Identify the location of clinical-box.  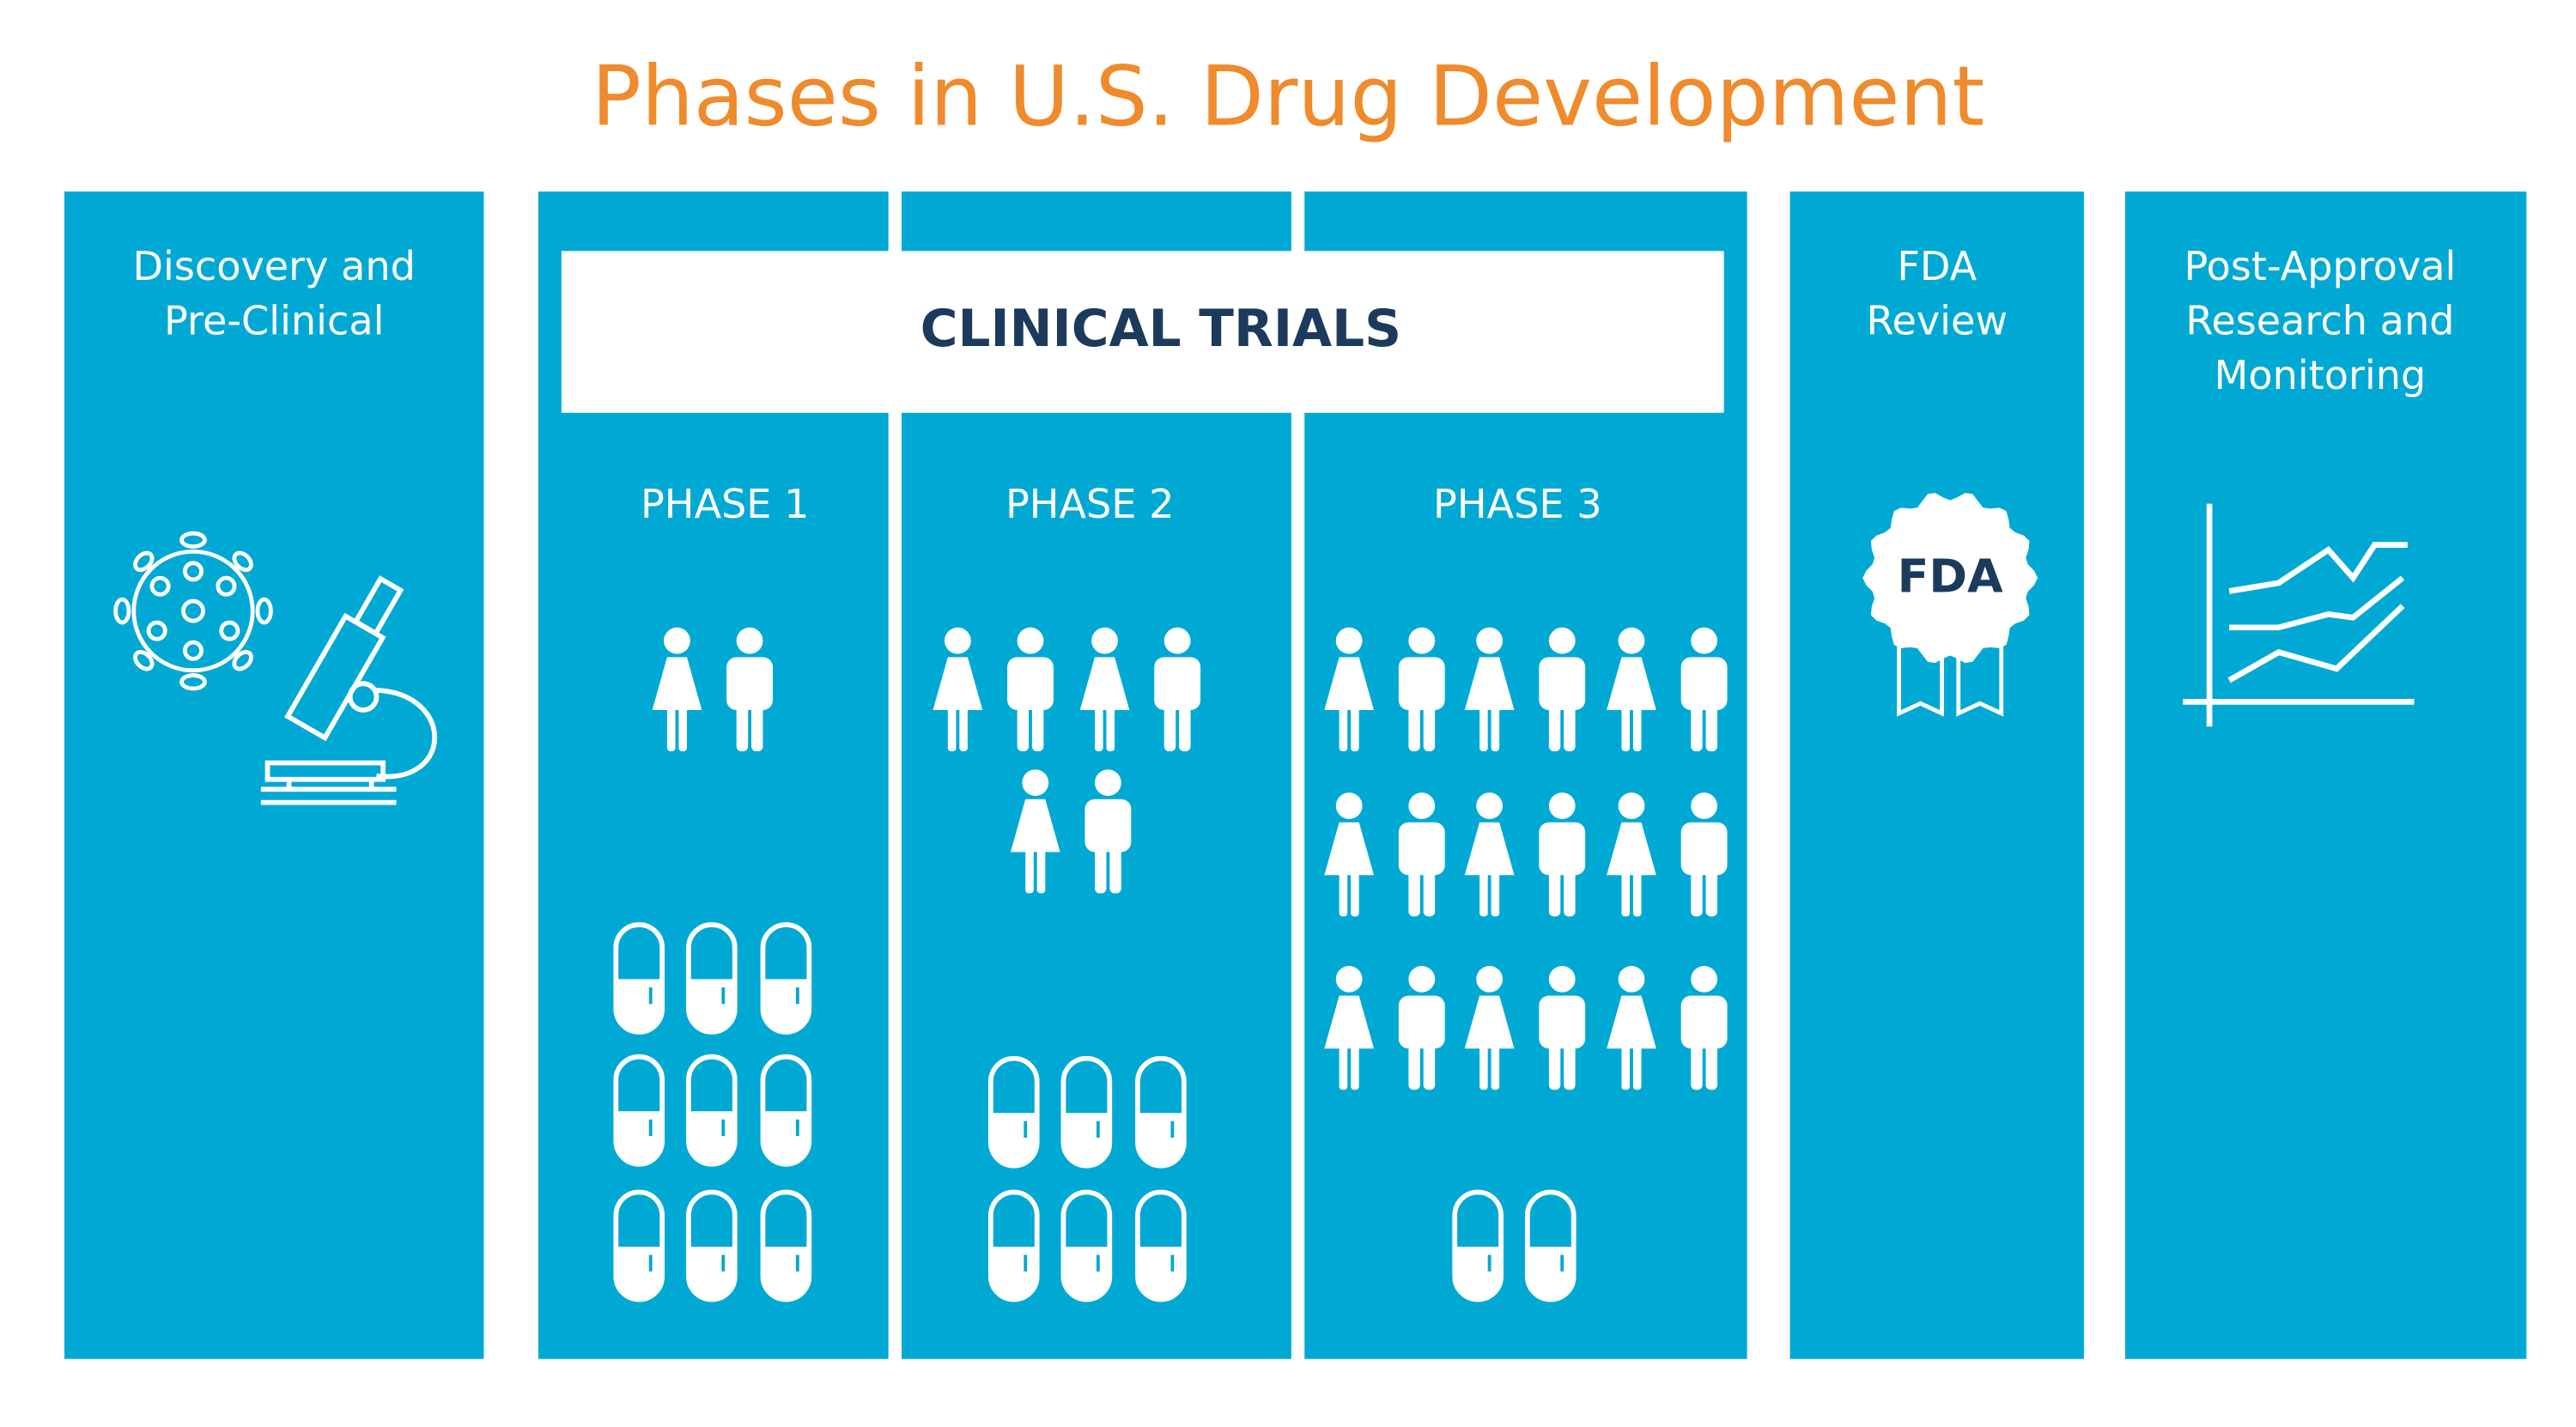
(1142, 332).